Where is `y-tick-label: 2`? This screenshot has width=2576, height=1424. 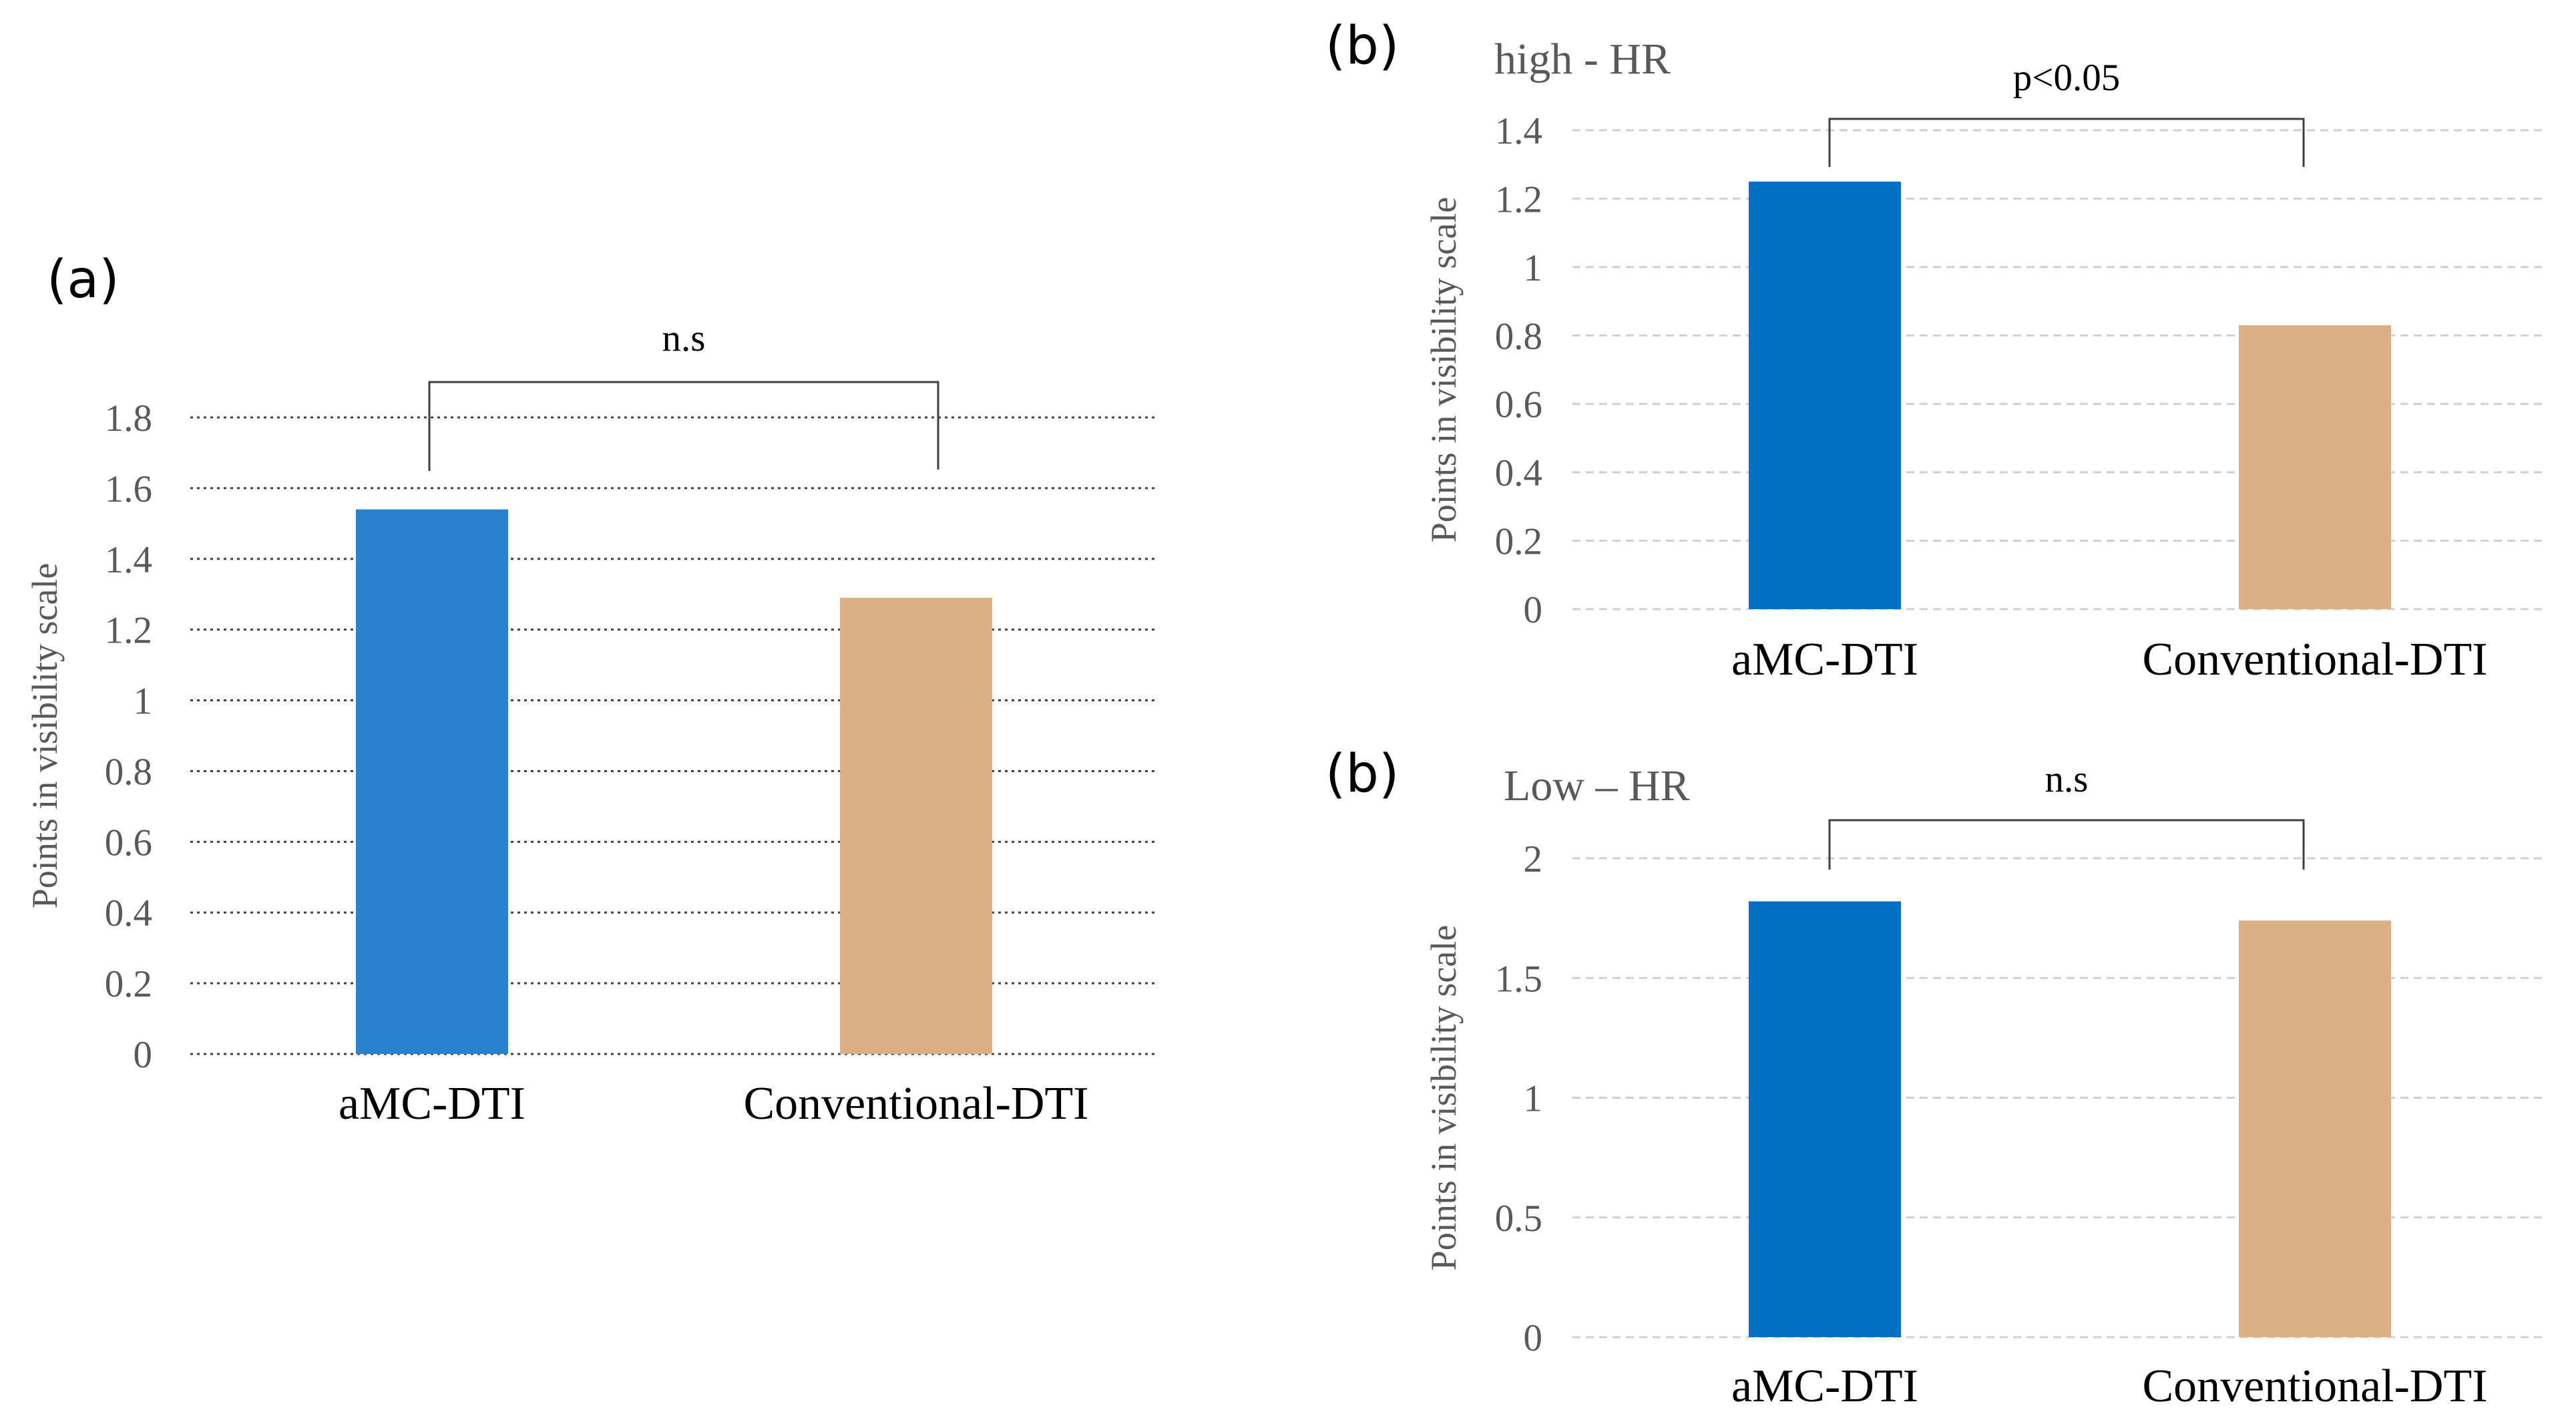 y-tick-label: 2 is located at coordinates (1533, 859).